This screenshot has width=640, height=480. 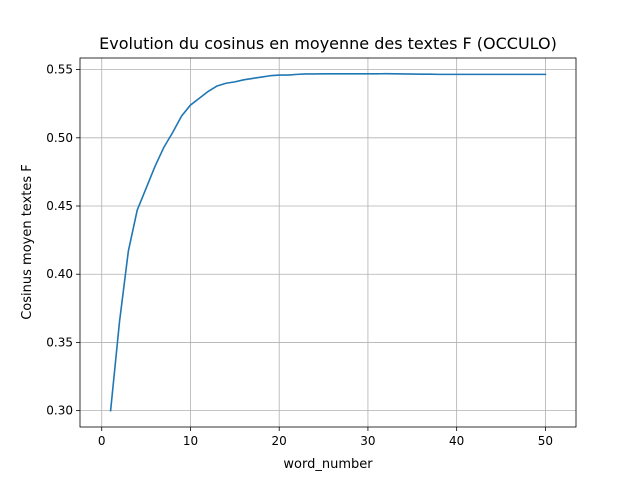 What do you see at coordinates (59, 138) in the screenshot?
I see `y-tick-label: 0.50` at bounding box center [59, 138].